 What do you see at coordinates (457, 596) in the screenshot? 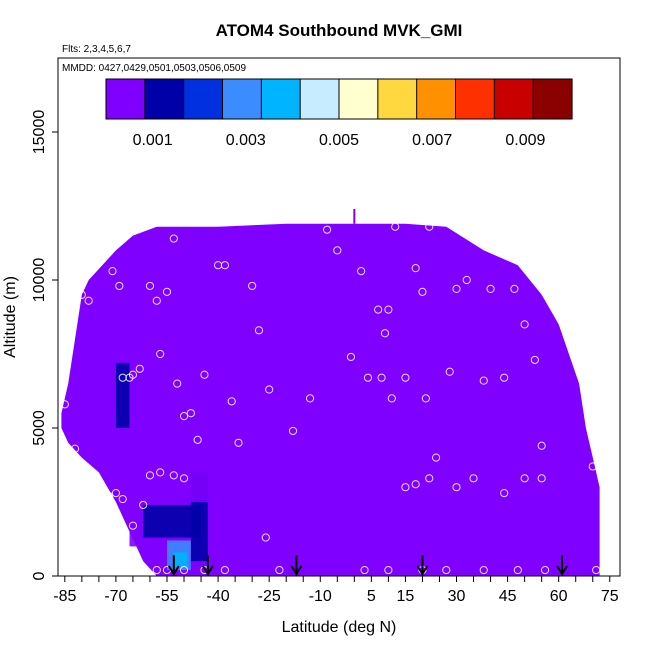
I see `x-tick-label: 30` at bounding box center [457, 596].